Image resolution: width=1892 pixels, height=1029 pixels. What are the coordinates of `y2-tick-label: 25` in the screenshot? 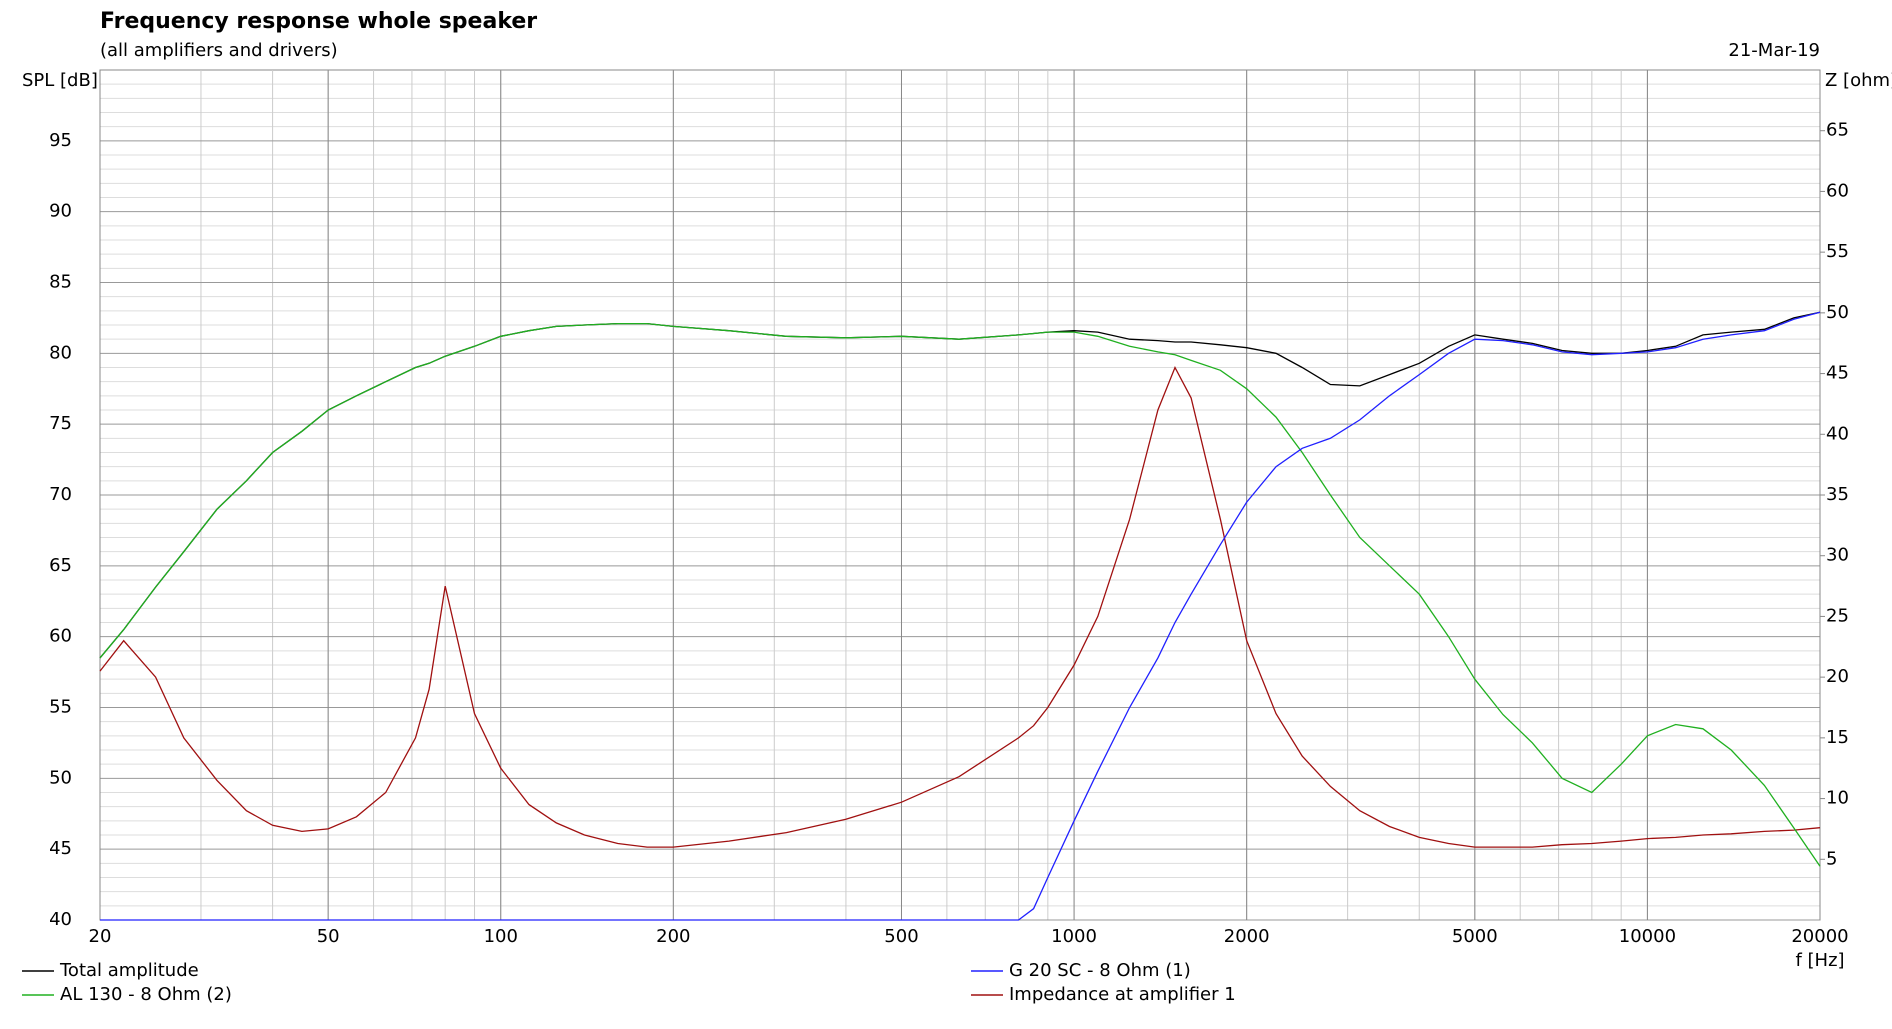 It's located at (1837, 615).